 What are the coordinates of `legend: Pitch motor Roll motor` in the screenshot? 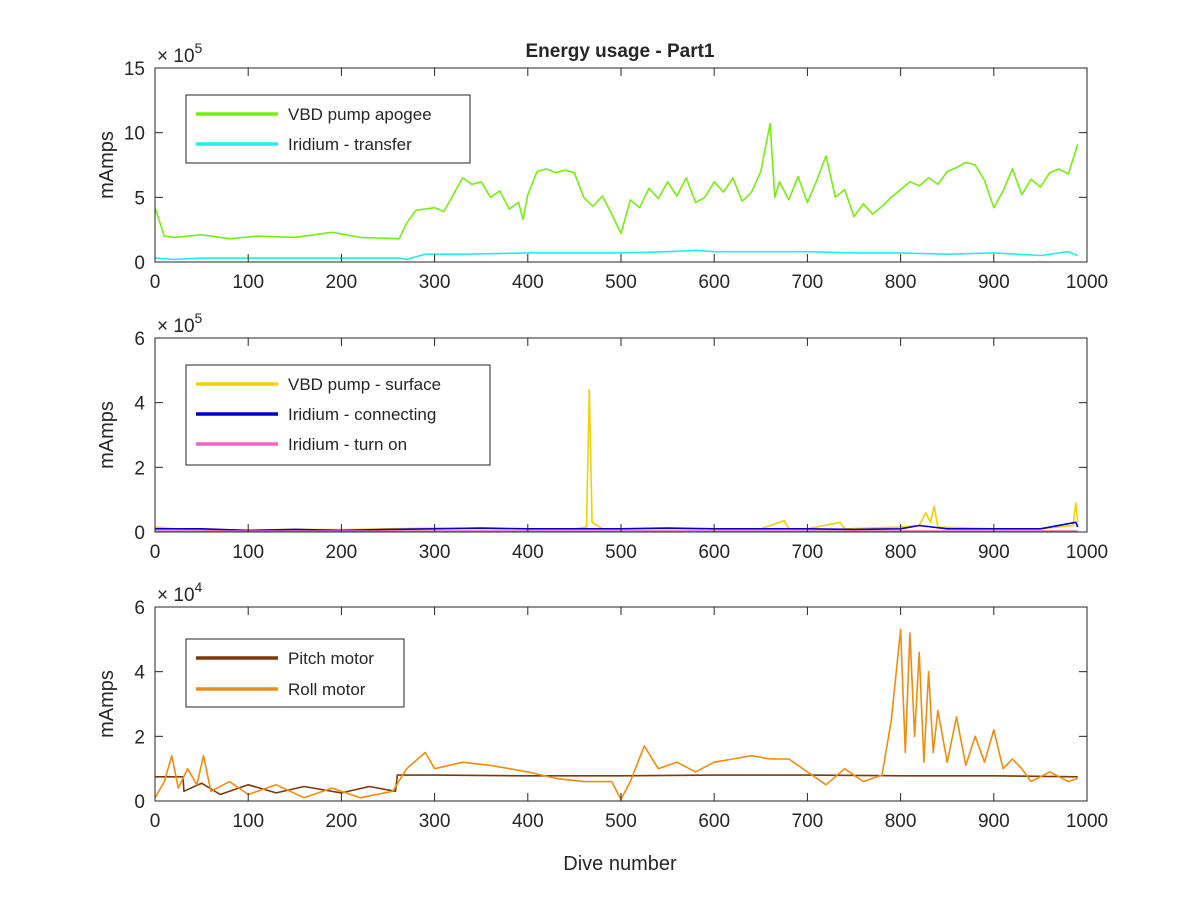 It's located at (295, 673).